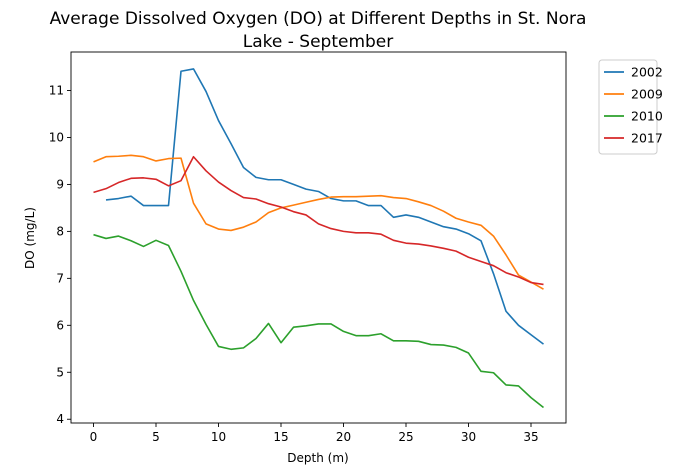 This screenshot has width=692, height=475. I want to click on y-tick-label: 5, so click(60, 372).